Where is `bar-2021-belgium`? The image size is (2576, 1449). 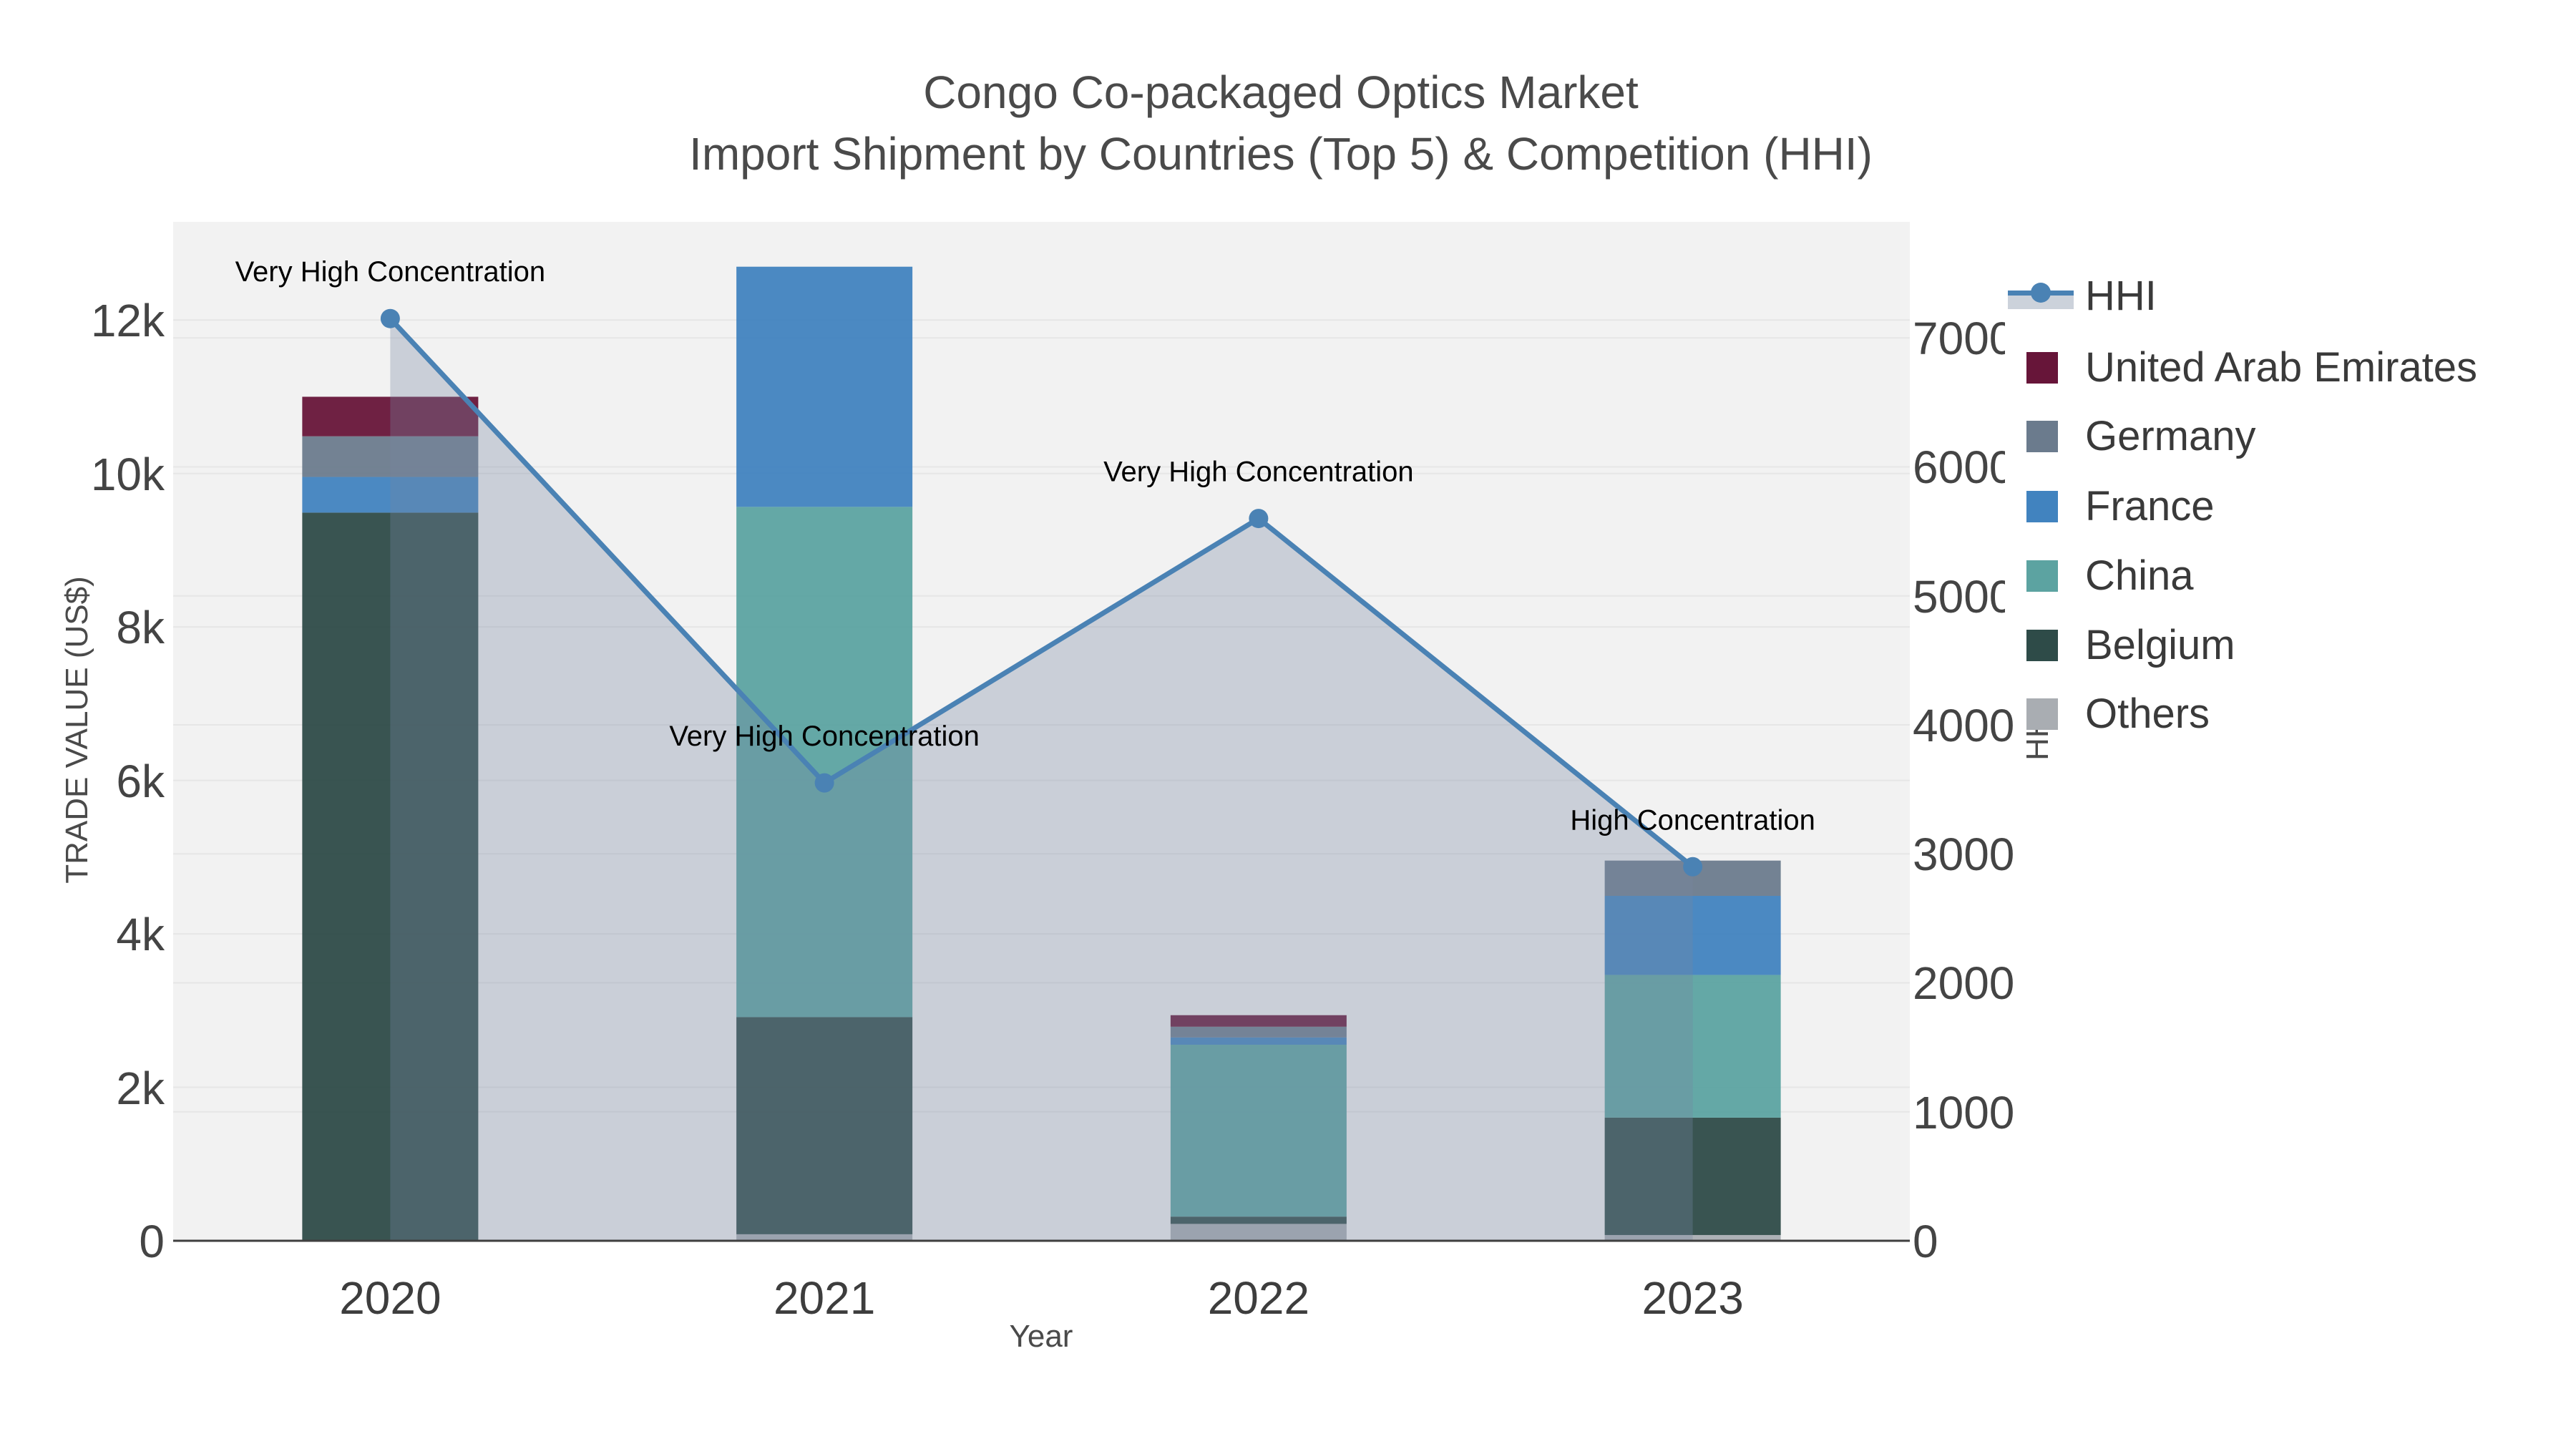 bar-2021-belgium is located at coordinates (824, 1125).